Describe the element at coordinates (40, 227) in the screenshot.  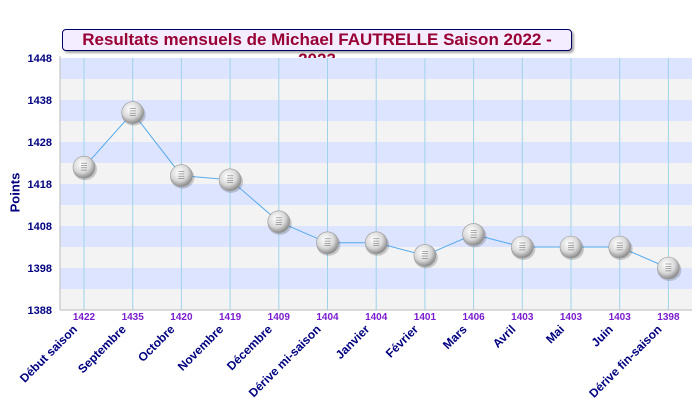
I see `y-tick-label: 1408` at that location.